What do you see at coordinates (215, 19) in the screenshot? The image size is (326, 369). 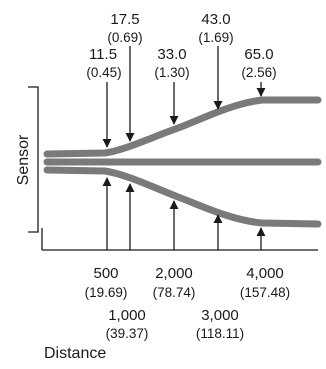 I see `top-marker-value: 43.0` at bounding box center [215, 19].